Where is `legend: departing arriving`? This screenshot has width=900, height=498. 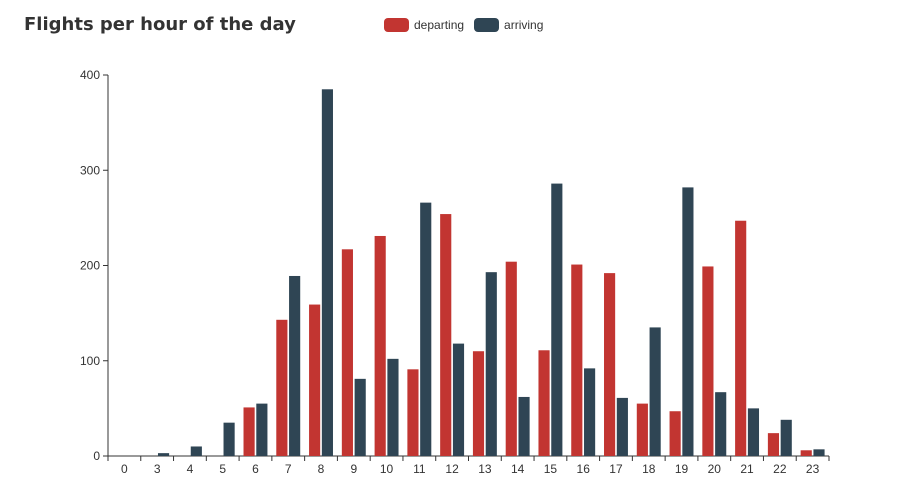 legend: departing arriving is located at coordinates (468, 25).